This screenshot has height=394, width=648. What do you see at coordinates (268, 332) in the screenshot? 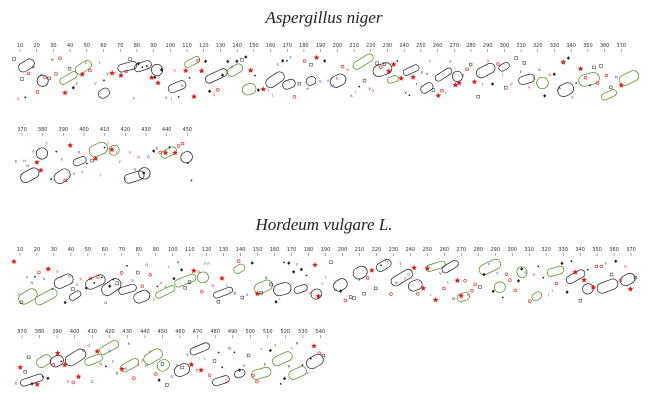
I see `tick-label-hordeum-row2: 510` at bounding box center [268, 332].